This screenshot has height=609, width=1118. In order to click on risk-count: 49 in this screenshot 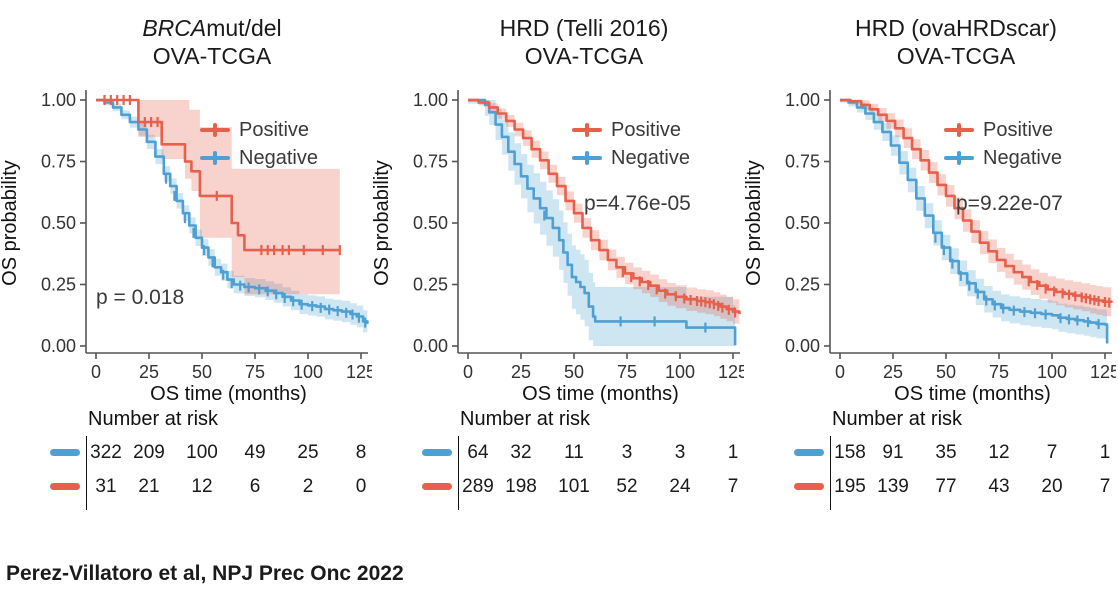, I will do `click(255, 452)`.